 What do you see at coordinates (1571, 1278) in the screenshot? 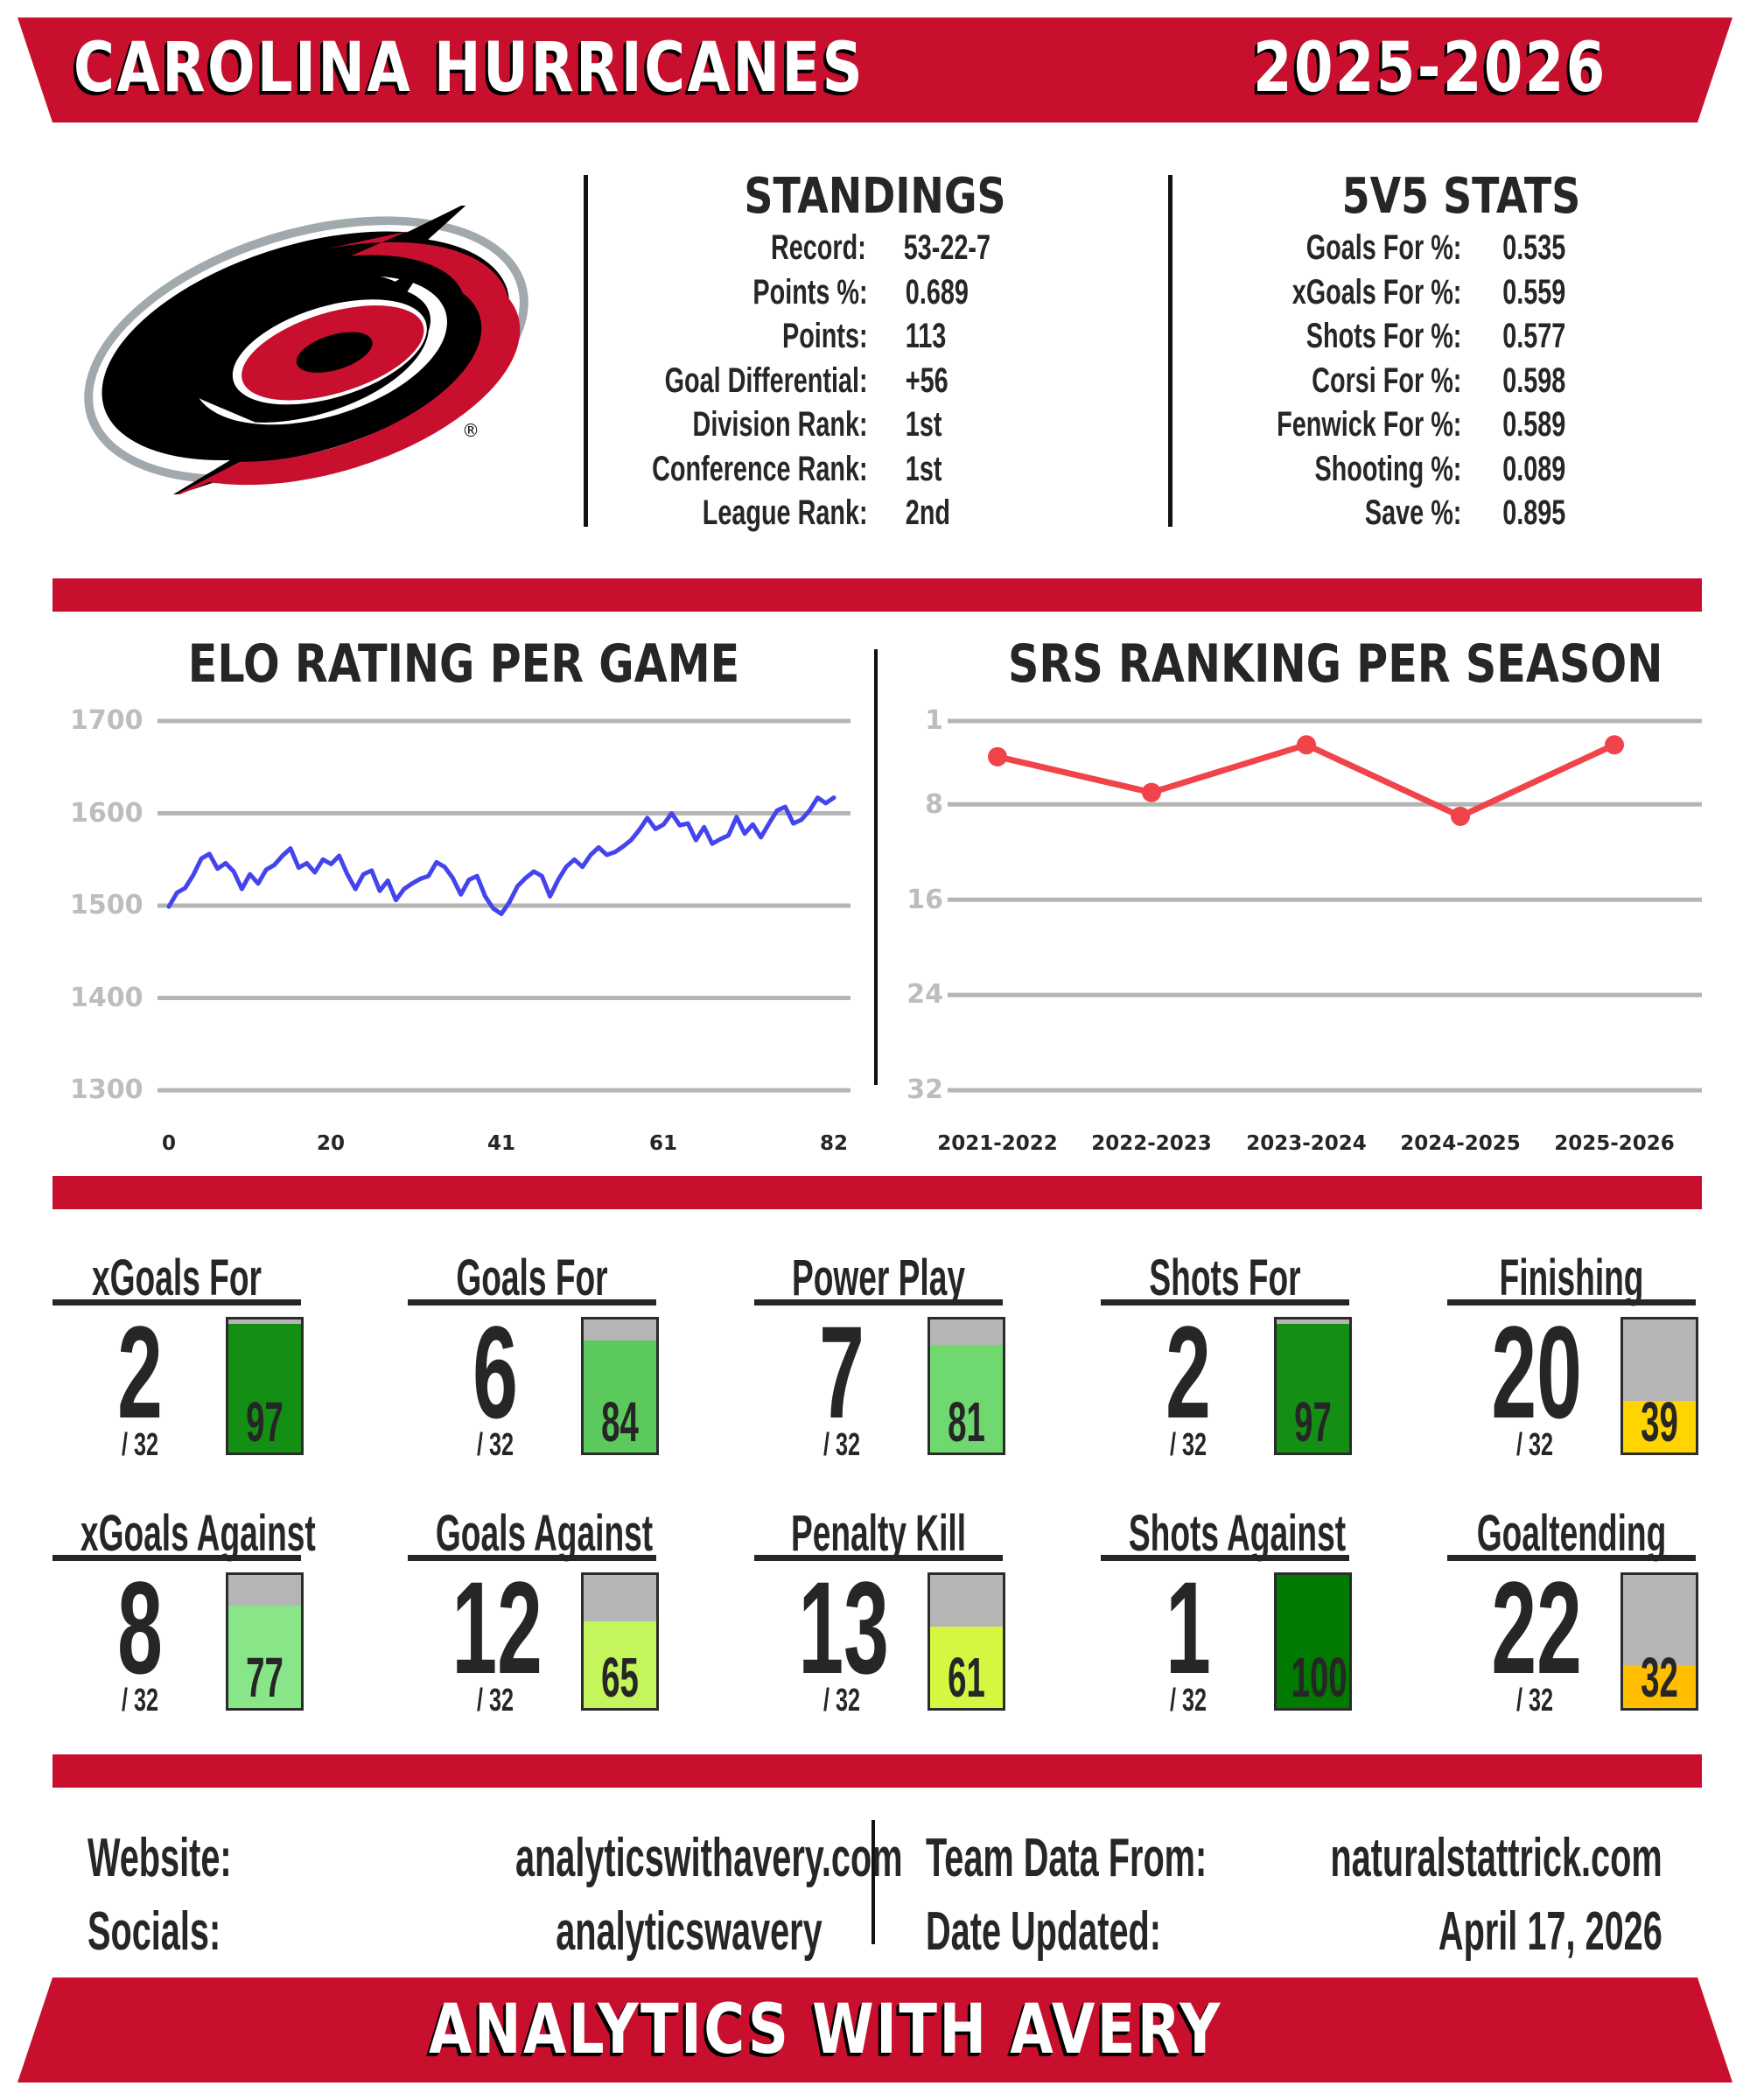
I see `metric-title: Finishing` at bounding box center [1571, 1278].